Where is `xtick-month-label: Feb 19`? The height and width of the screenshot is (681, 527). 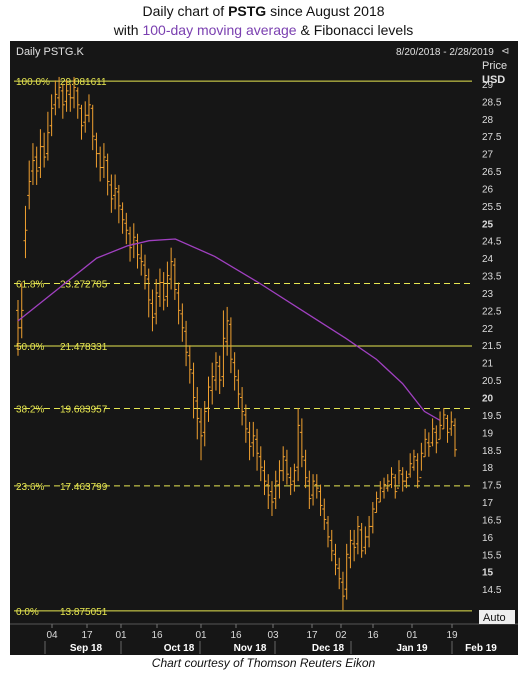 xtick-month-label: Feb 19 is located at coordinates (481, 648).